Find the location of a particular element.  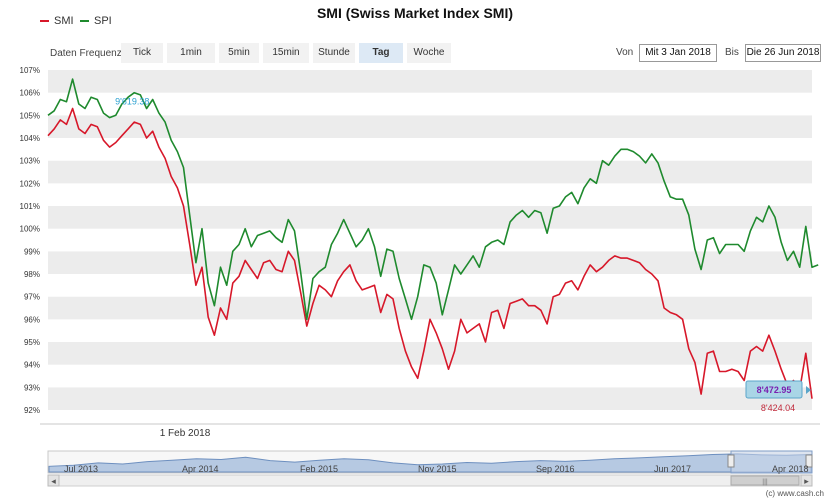

range-to-input: Die 26 Jun 2018 is located at coordinates (783, 53).